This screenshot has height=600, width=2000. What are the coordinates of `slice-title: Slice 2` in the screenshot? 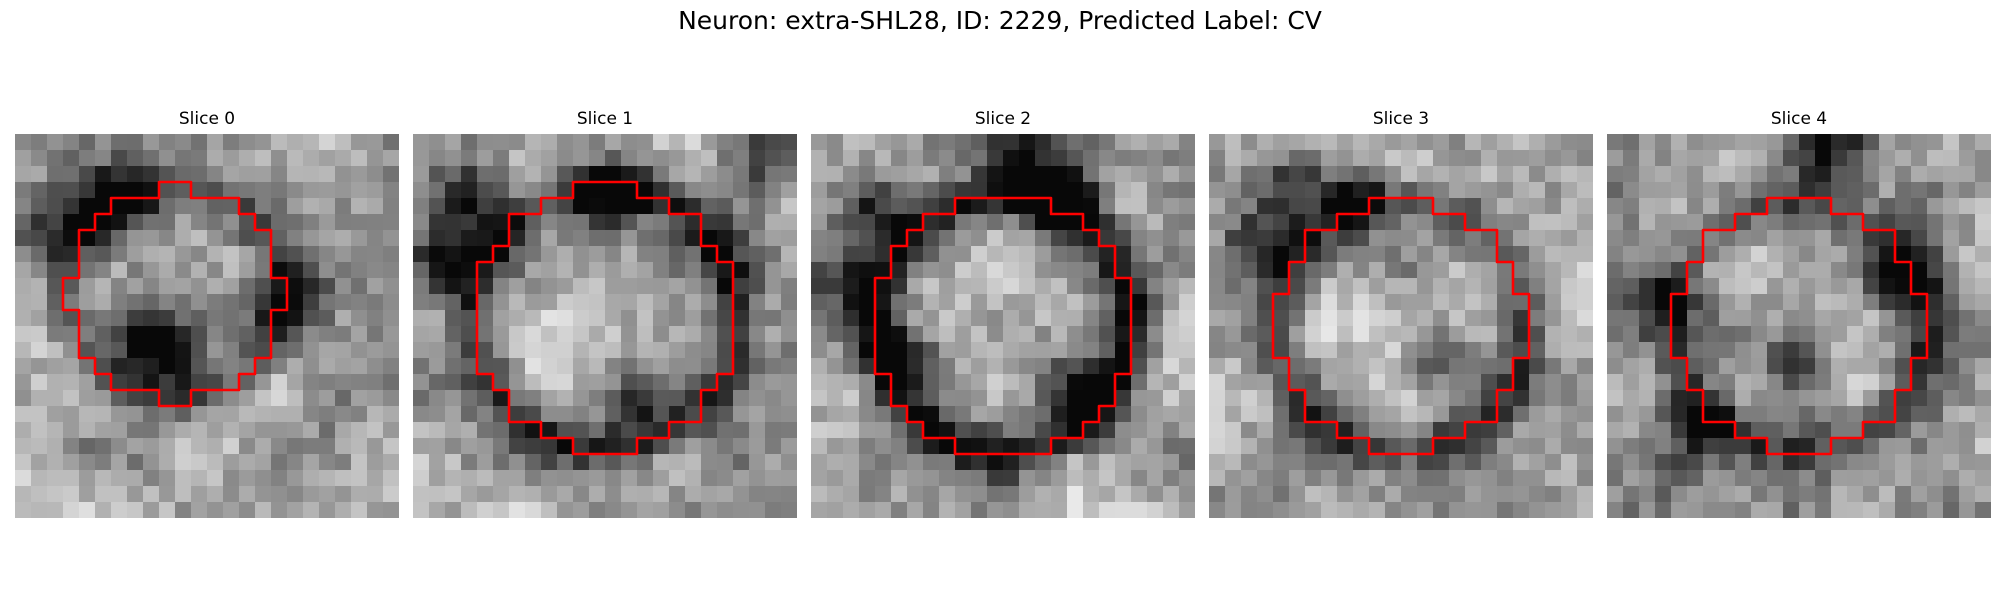 It's located at (1003, 119).